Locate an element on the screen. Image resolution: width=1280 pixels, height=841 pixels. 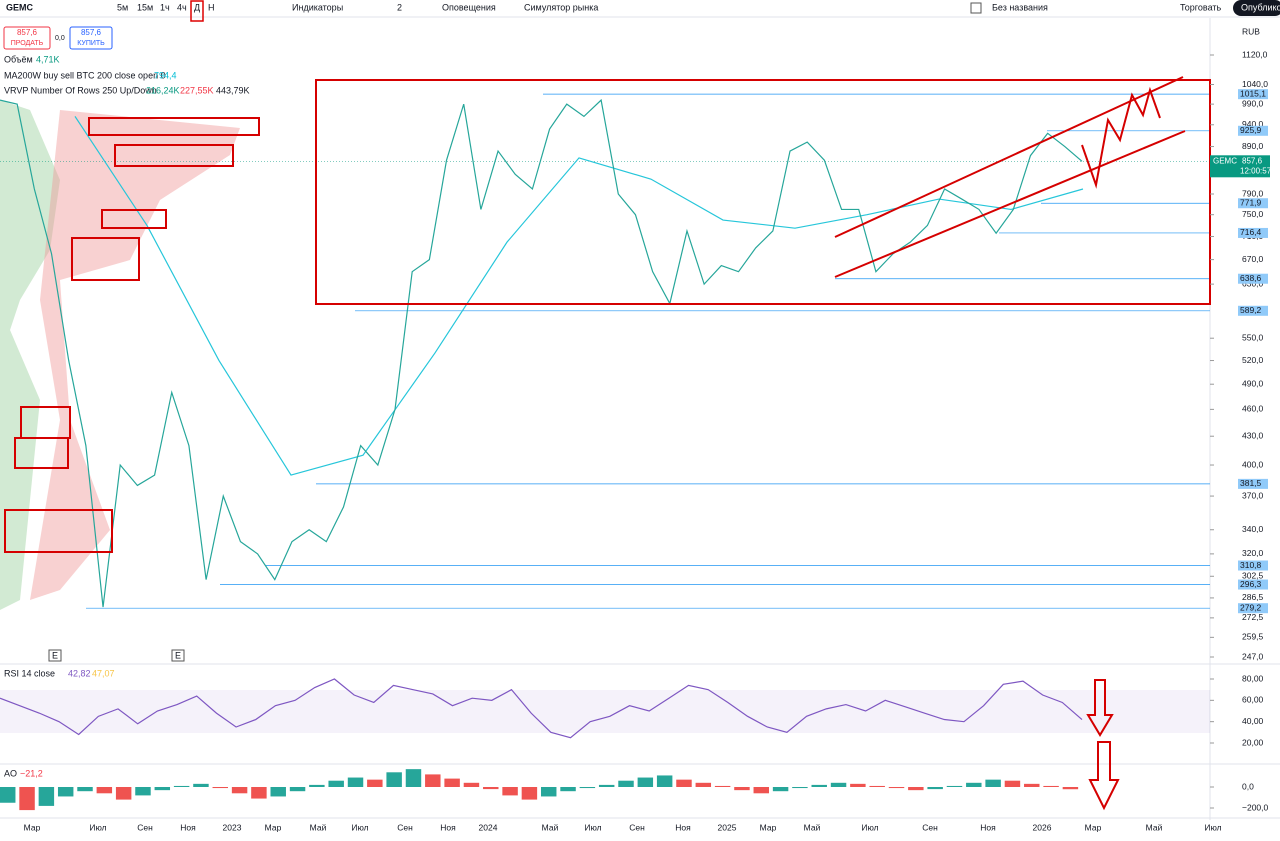
earnings-label: E is located at coordinates (178, 655).